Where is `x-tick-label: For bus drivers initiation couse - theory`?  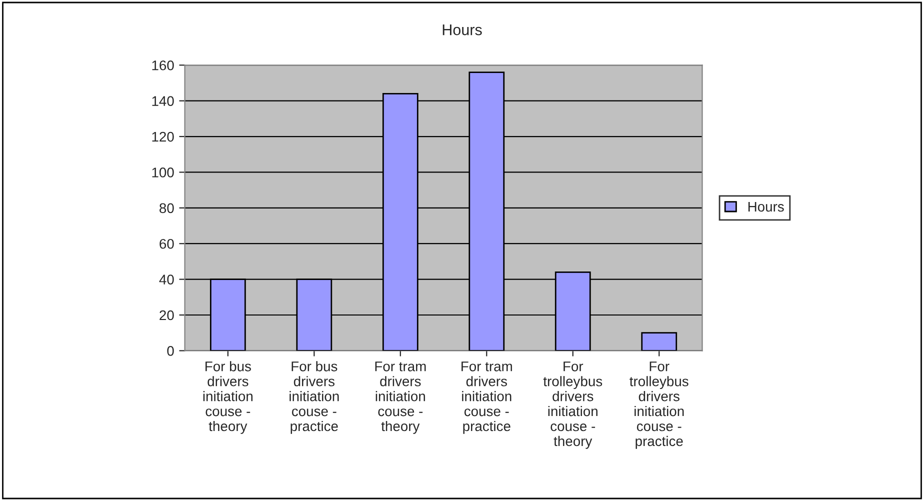
x-tick-label: For bus drivers initiation couse - theory is located at coordinates (227, 397).